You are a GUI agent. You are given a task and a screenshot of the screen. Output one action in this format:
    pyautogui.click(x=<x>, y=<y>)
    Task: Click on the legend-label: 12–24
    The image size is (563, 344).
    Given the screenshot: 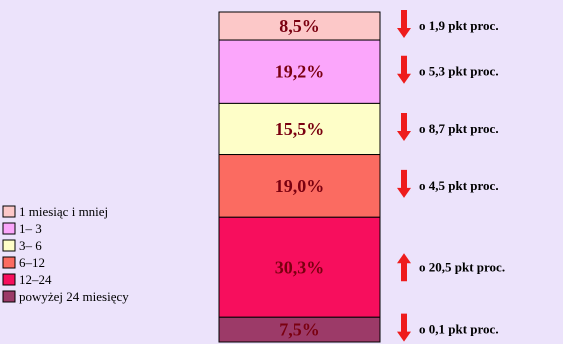 What is the action you would take?
    pyautogui.click(x=35, y=279)
    